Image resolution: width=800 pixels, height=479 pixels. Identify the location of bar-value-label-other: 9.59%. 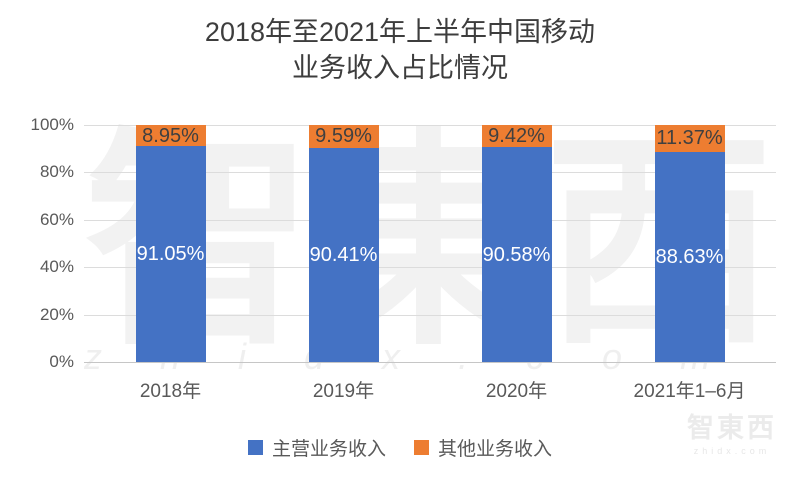
(343, 136).